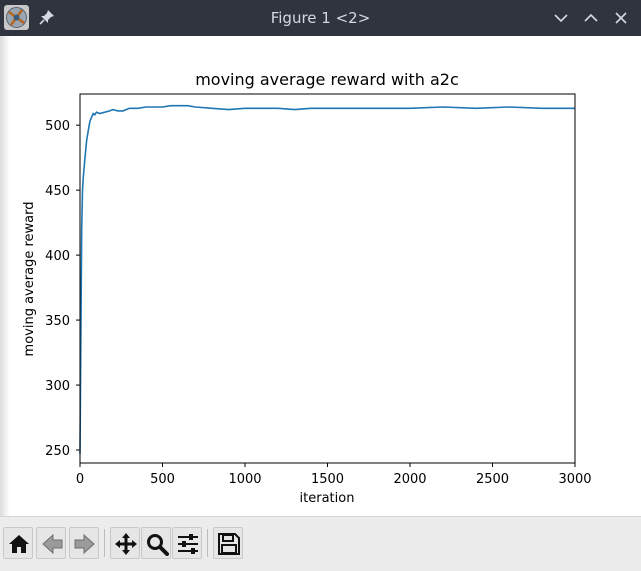 This screenshot has height=571, width=641. I want to click on zoom-button, so click(156, 543).